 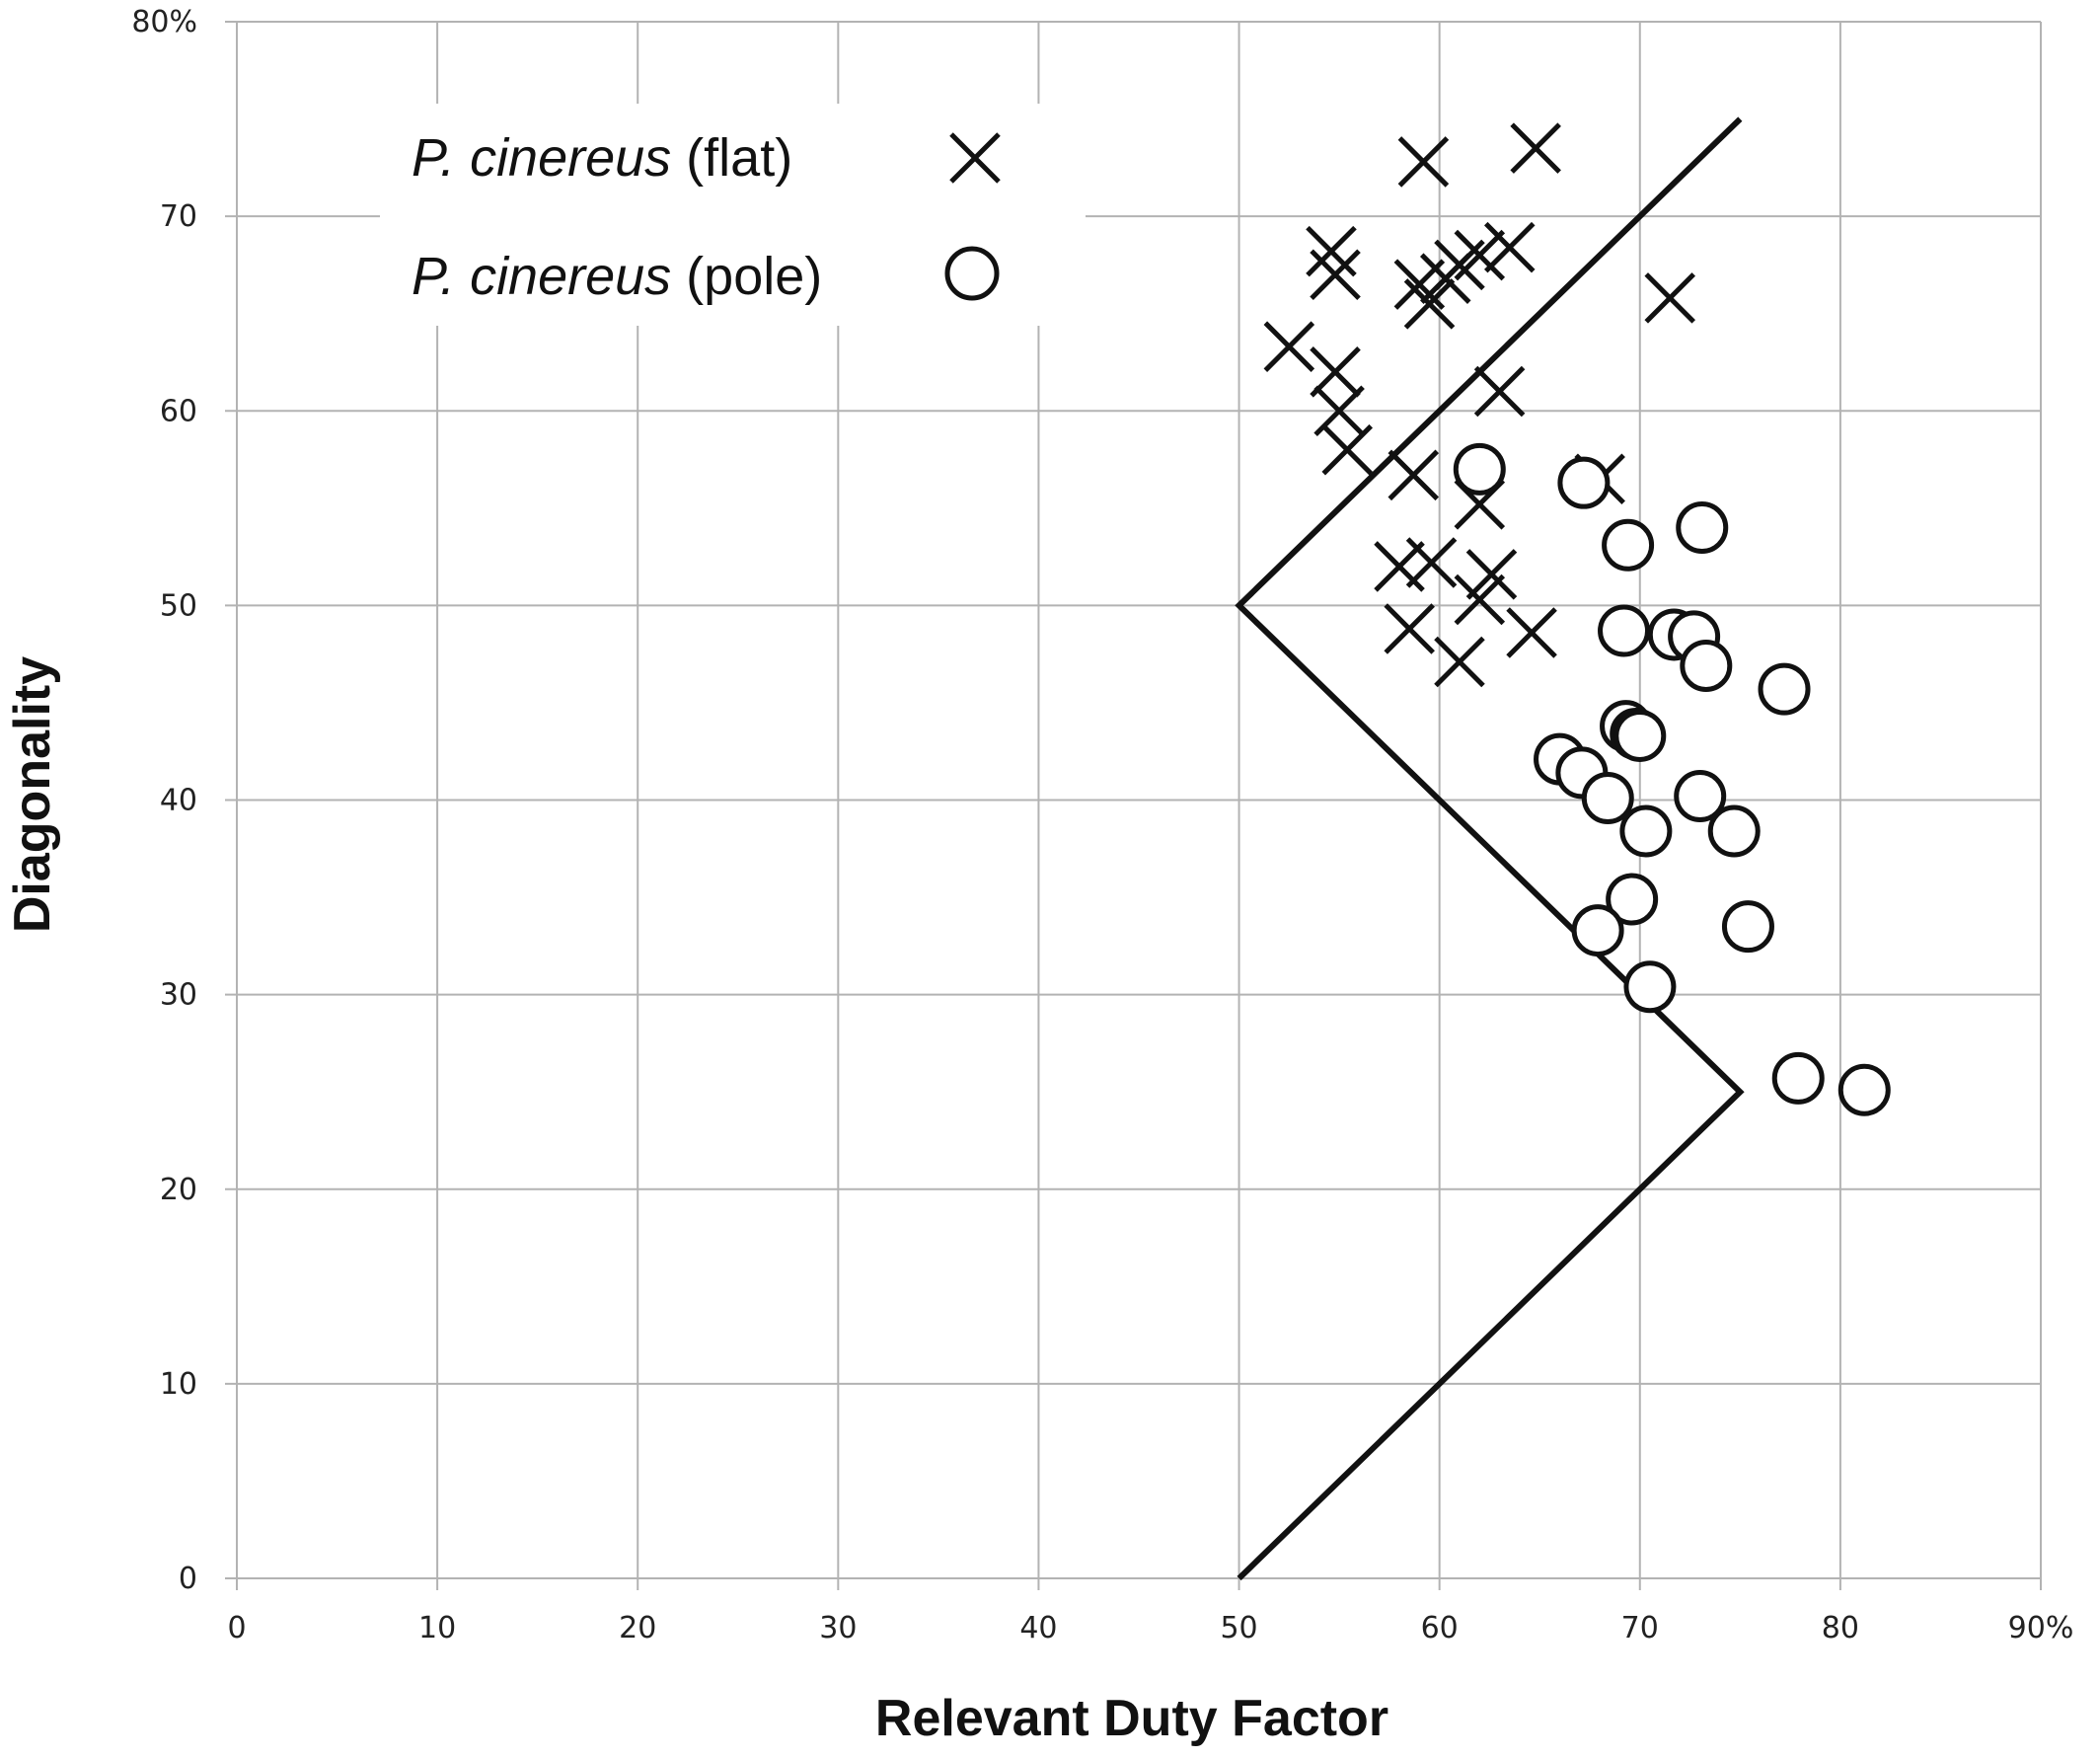 I want to click on legend: P. cinereus (flat) P. cinereus (pole), so click(x=733, y=215).